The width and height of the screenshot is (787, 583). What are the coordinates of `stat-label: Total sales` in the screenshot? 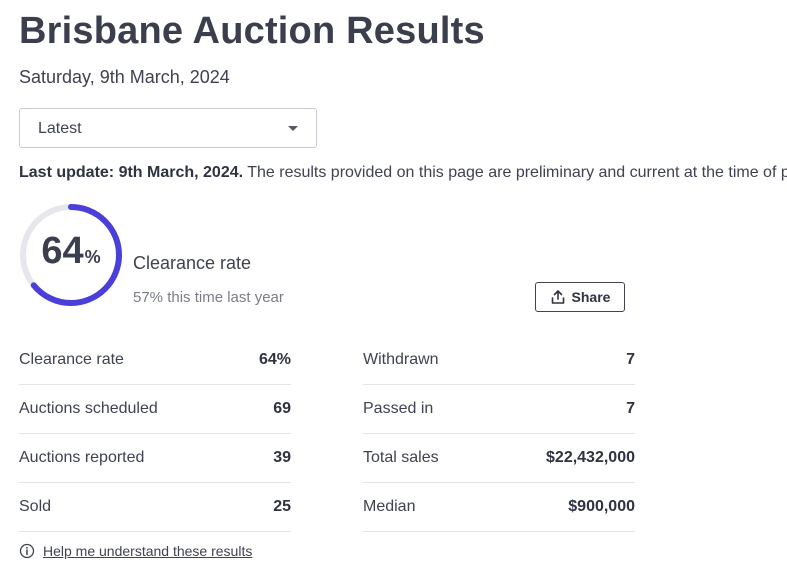 It's located at (401, 457).